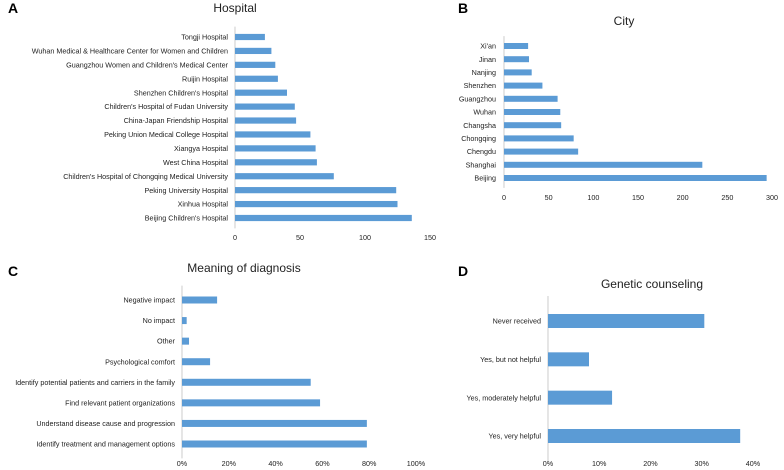  What do you see at coordinates (479, 125) in the screenshot?
I see `category-label: Changsha` at bounding box center [479, 125].